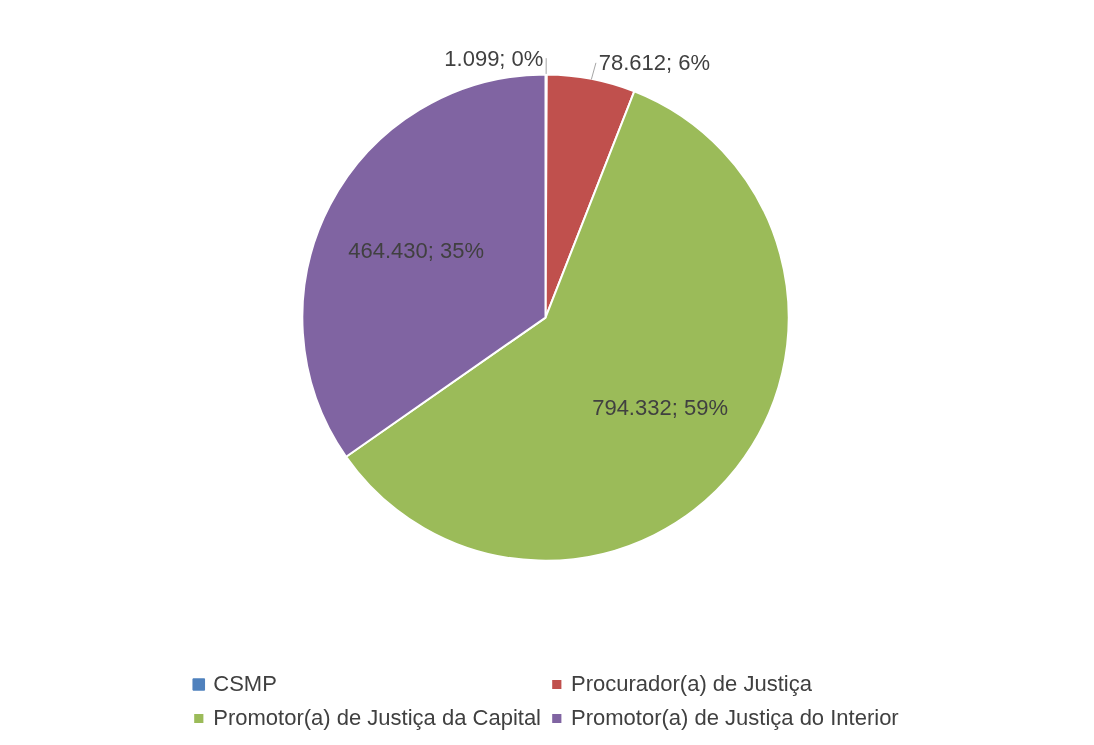 This screenshot has width=1094, height=745. I want to click on legend-label: Promotor(a) de Justiça da Capital, so click(377, 718).